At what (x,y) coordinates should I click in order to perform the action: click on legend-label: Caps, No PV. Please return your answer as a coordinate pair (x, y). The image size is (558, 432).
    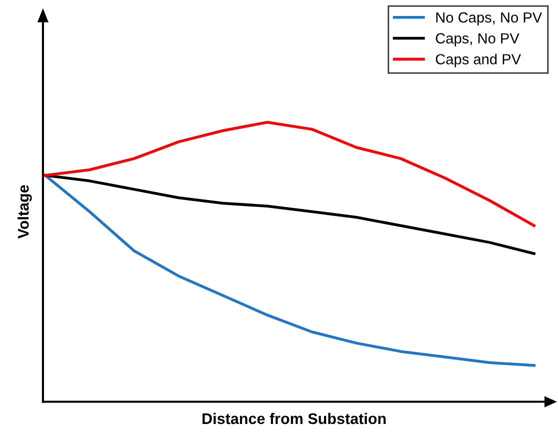
    Looking at the image, I should click on (478, 39).